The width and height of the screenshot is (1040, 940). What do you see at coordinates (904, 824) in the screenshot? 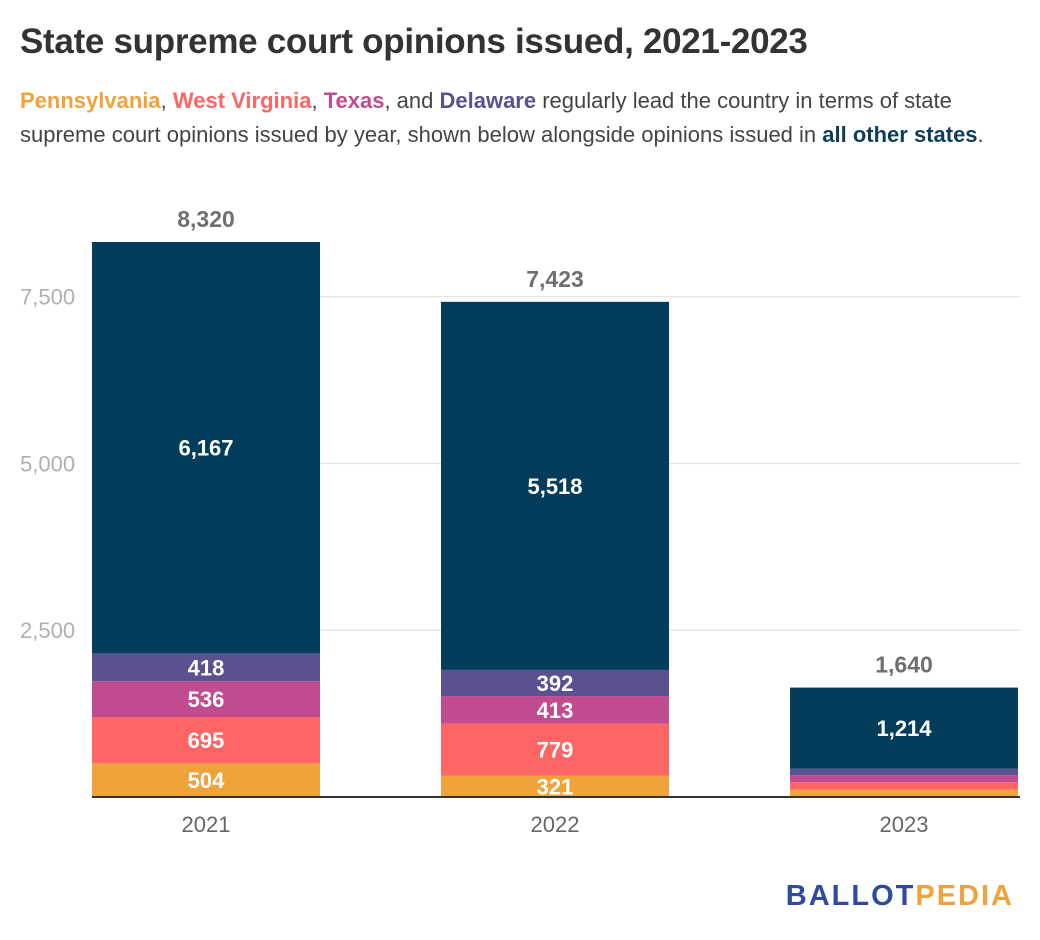
I see `x-tick-label: 2023` at bounding box center [904, 824].